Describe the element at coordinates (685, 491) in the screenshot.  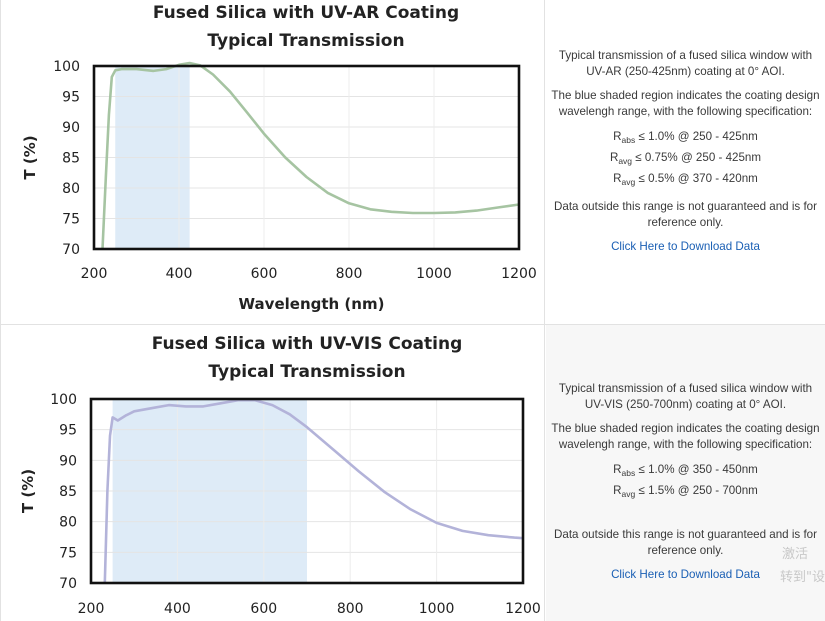
I see `spec-line: Ravg ≤ 1.5% @ 250 - 700nm` at that location.